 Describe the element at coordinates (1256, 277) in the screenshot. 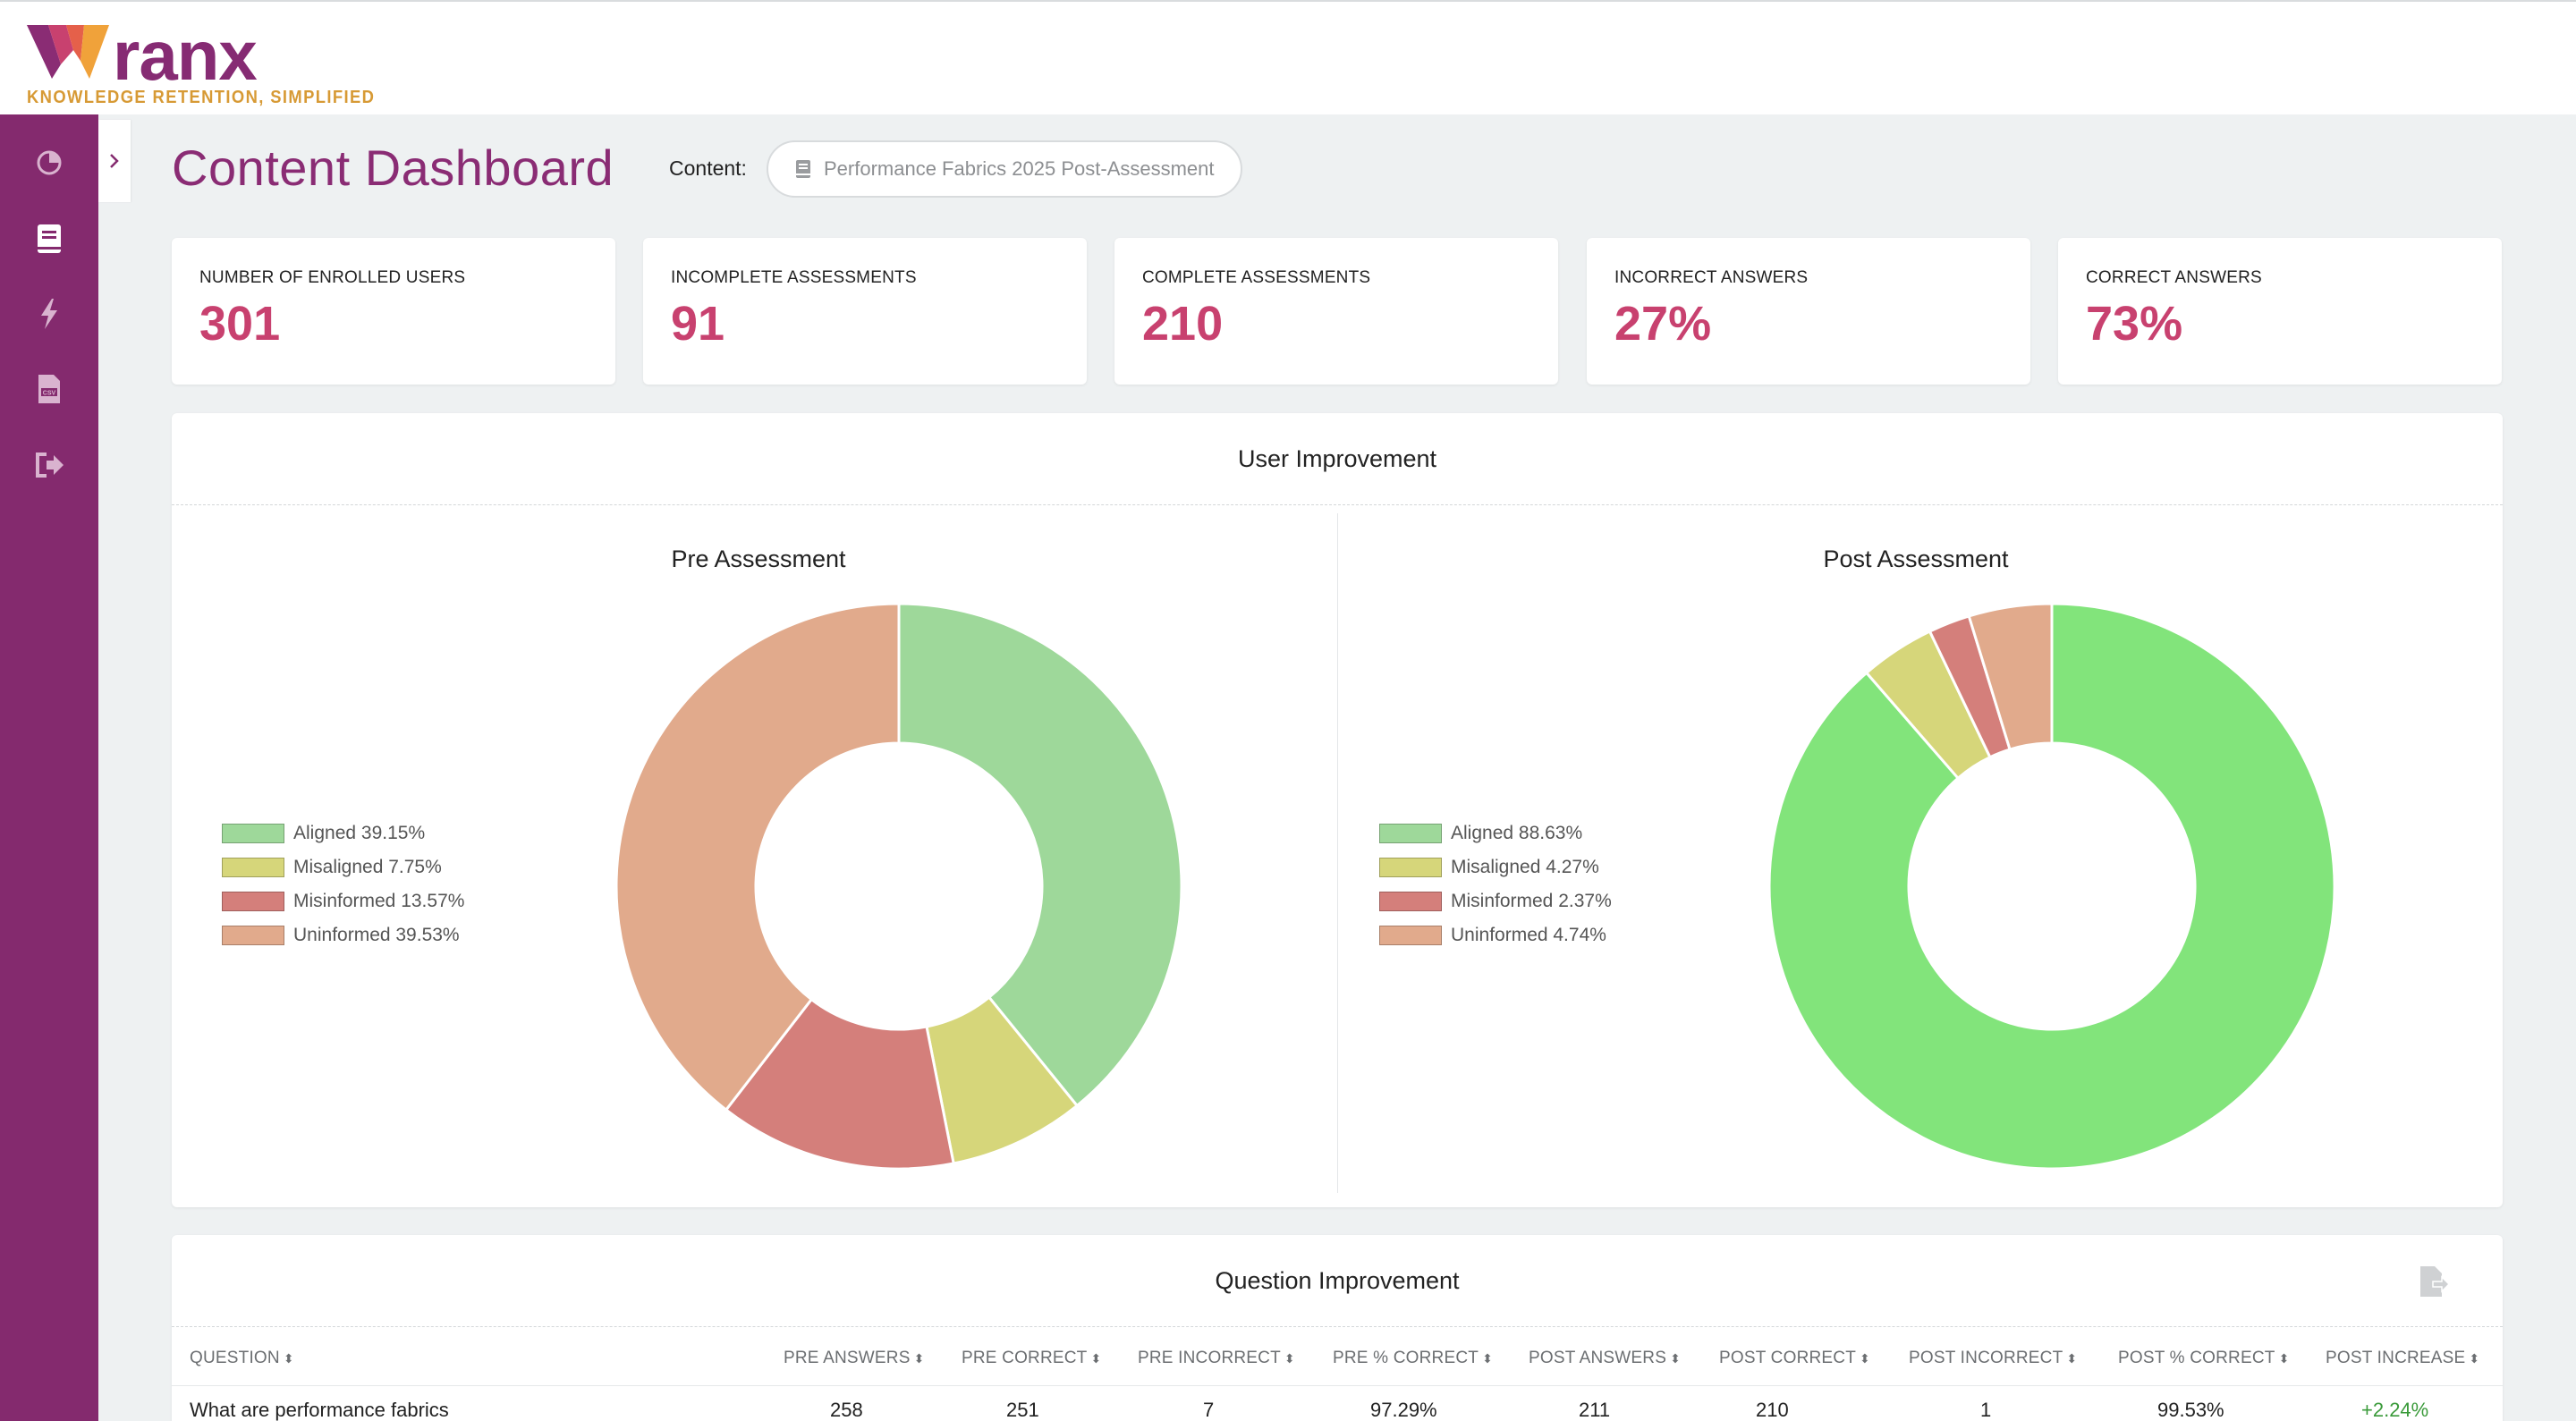

I see `stat-label: COMPLETE ASSESSMENTS` at that location.